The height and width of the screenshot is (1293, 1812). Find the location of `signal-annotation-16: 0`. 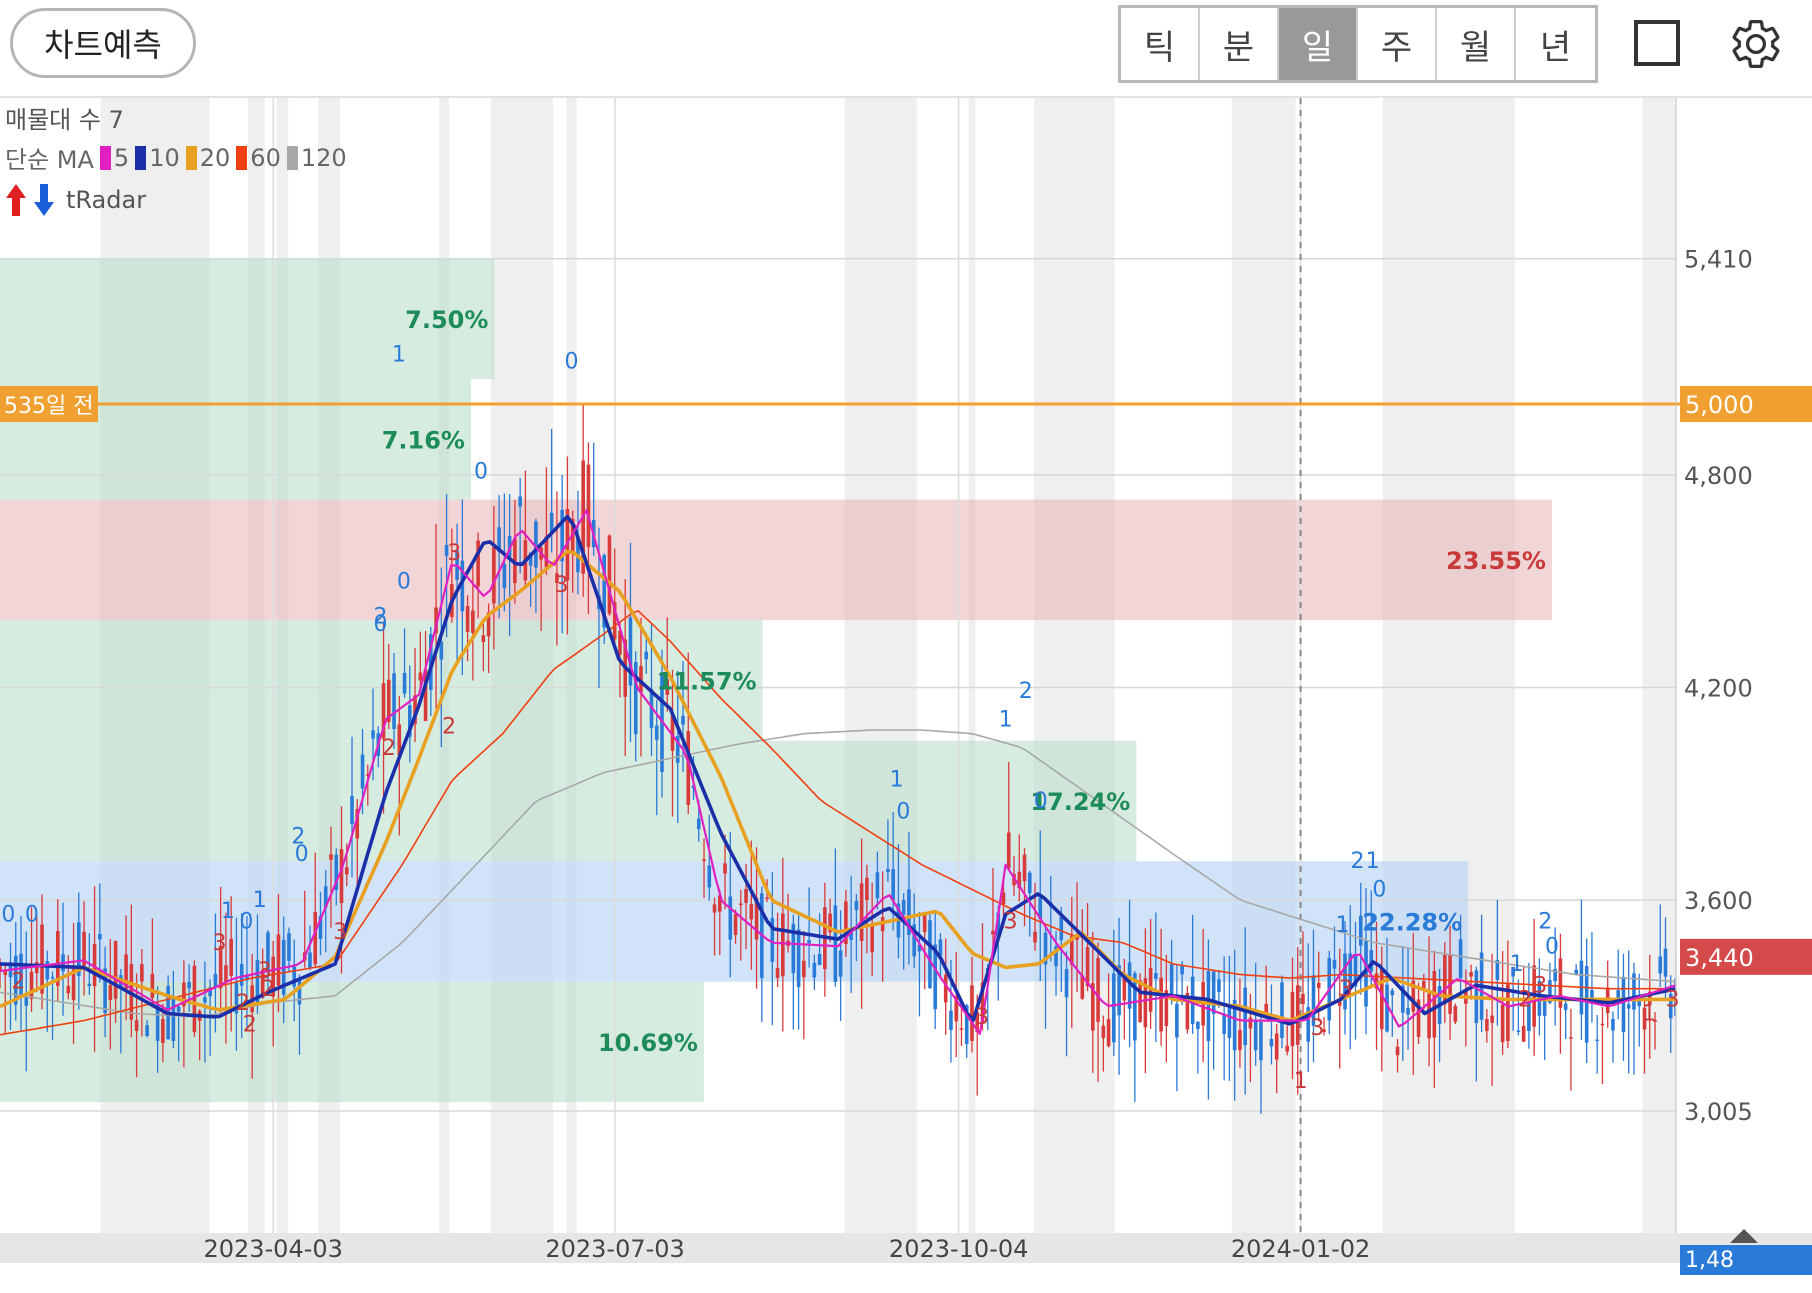

signal-annotation-16: 0 is located at coordinates (246, 921).